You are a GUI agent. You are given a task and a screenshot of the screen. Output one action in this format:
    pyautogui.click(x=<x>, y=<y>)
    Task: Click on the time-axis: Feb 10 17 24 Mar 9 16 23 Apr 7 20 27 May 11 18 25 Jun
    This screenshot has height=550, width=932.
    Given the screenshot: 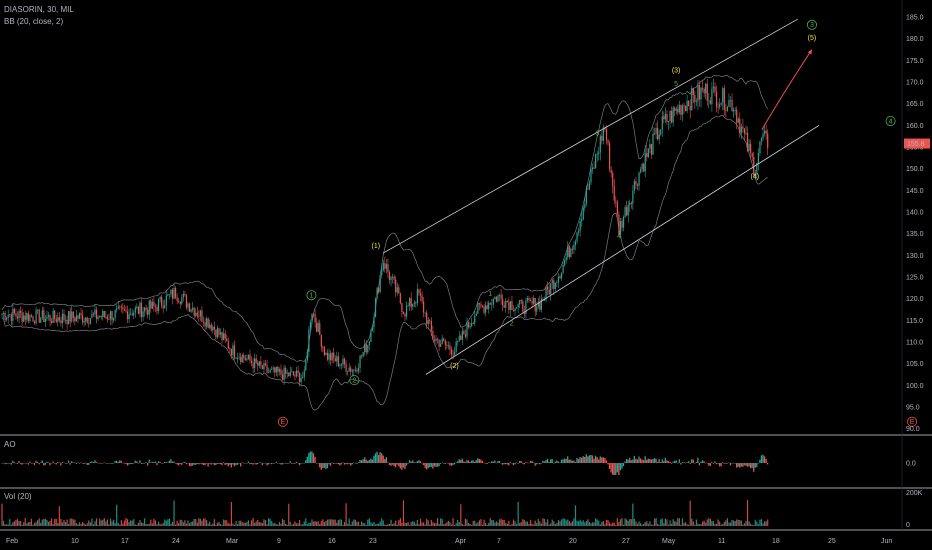 What is the action you would take?
    pyautogui.click(x=449, y=541)
    